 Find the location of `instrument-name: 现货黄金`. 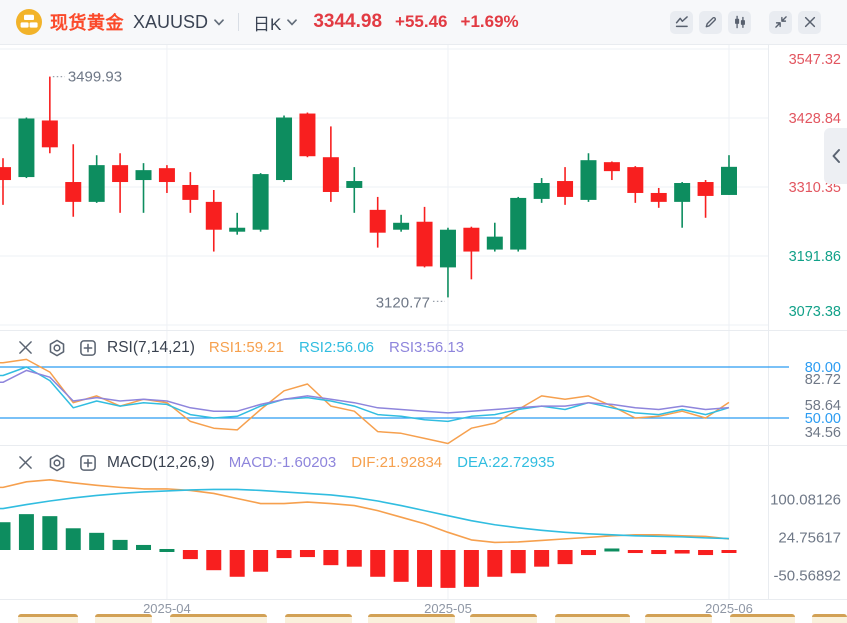

instrument-name: 现货黄金 is located at coordinates (87, 23).